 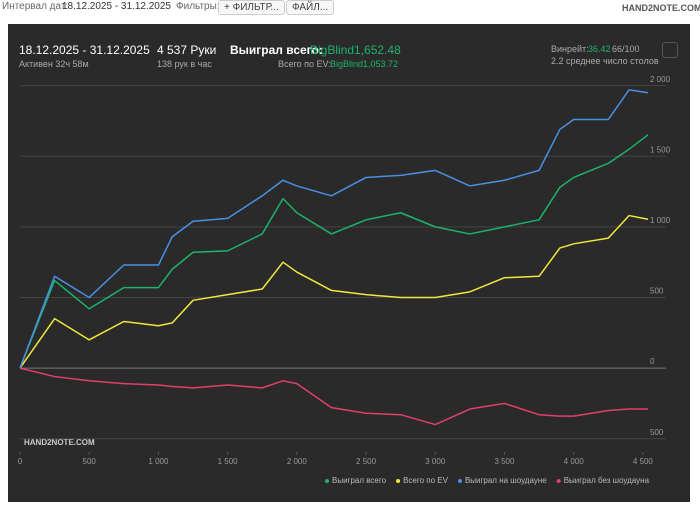 What do you see at coordinates (660, 79) in the screenshot?
I see `y-tick-label: 2 000` at bounding box center [660, 79].